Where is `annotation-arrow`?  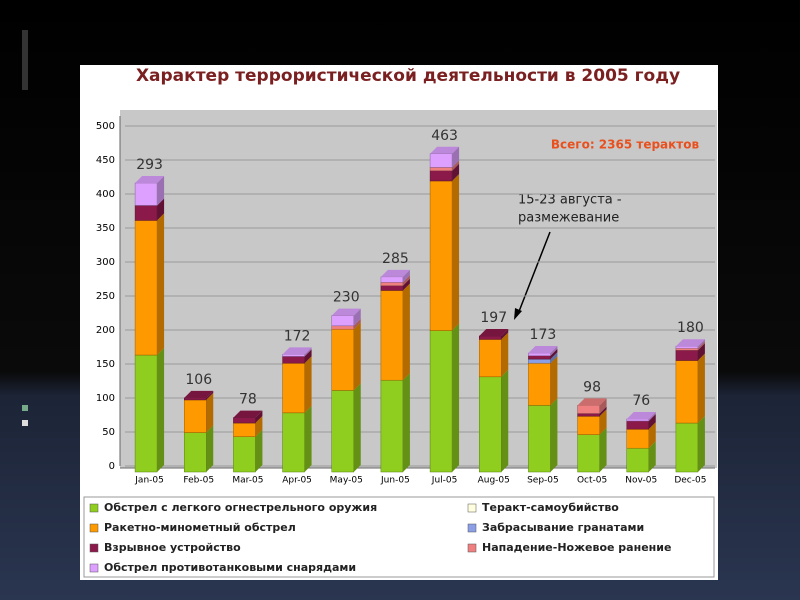
annotation-arrow is located at coordinates (534, 273).